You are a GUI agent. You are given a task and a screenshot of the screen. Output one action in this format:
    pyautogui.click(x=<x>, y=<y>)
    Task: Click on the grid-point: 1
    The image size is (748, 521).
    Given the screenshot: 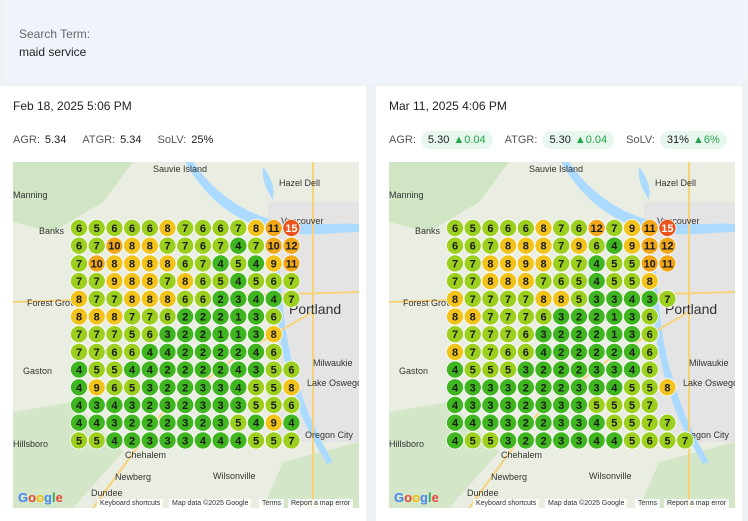 What is the action you would take?
    pyautogui.click(x=238, y=316)
    